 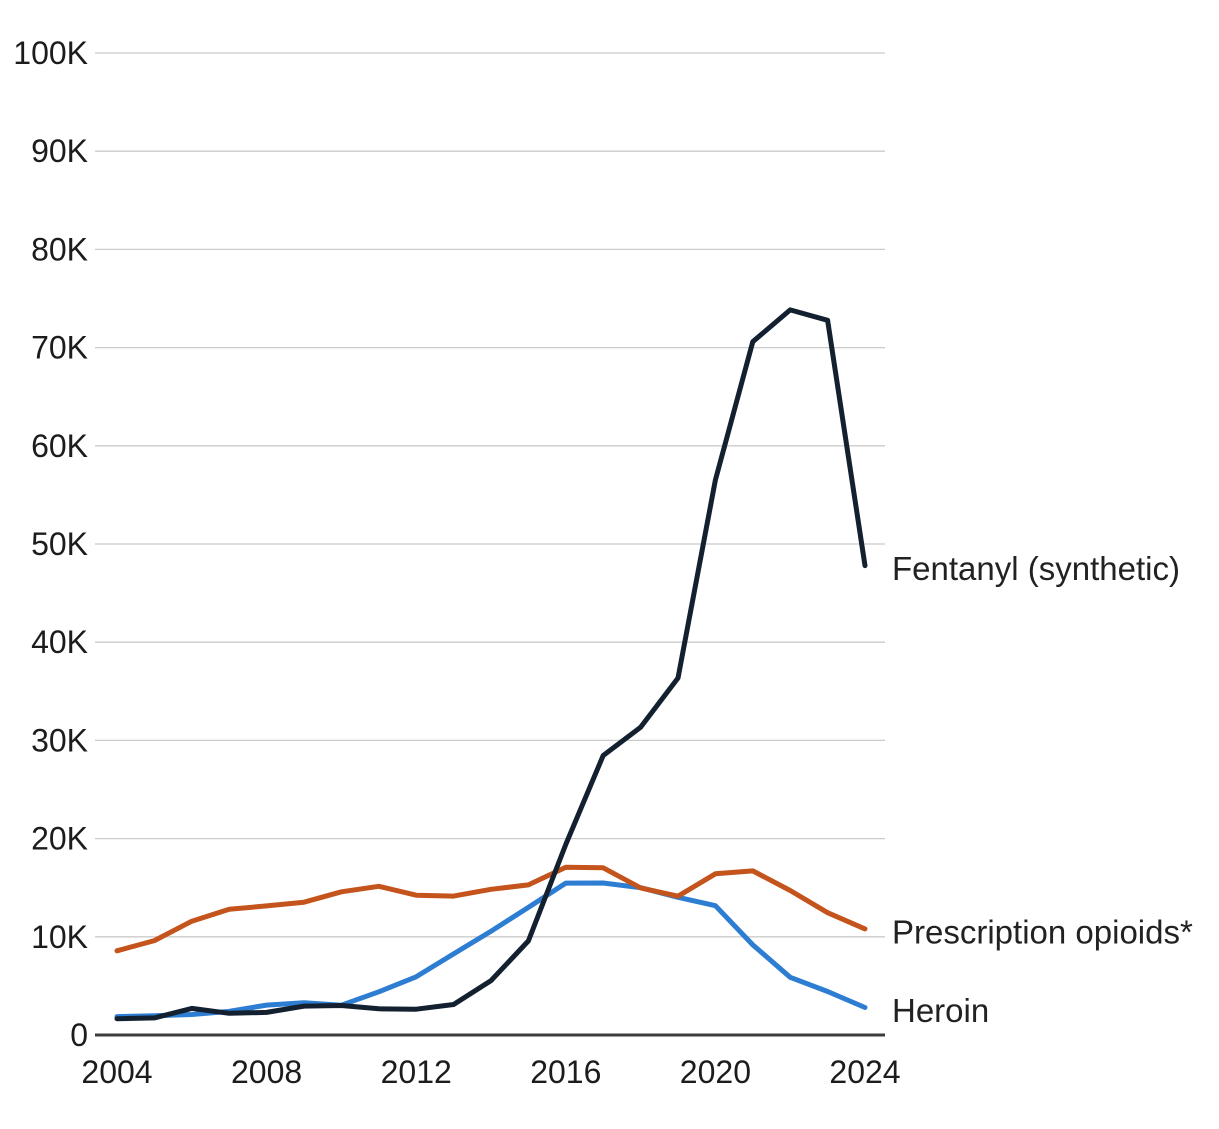 What do you see at coordinates (416, 1072) in the screenshot?
I see `x-axis-tick-label-2012: 2012` at bounding box center [416, 1072].